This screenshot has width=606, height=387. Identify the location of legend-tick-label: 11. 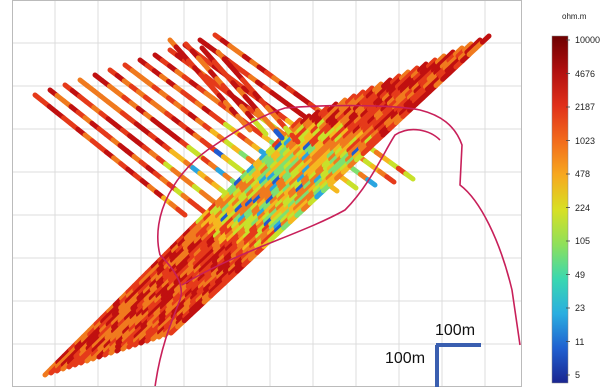
(580, 341).